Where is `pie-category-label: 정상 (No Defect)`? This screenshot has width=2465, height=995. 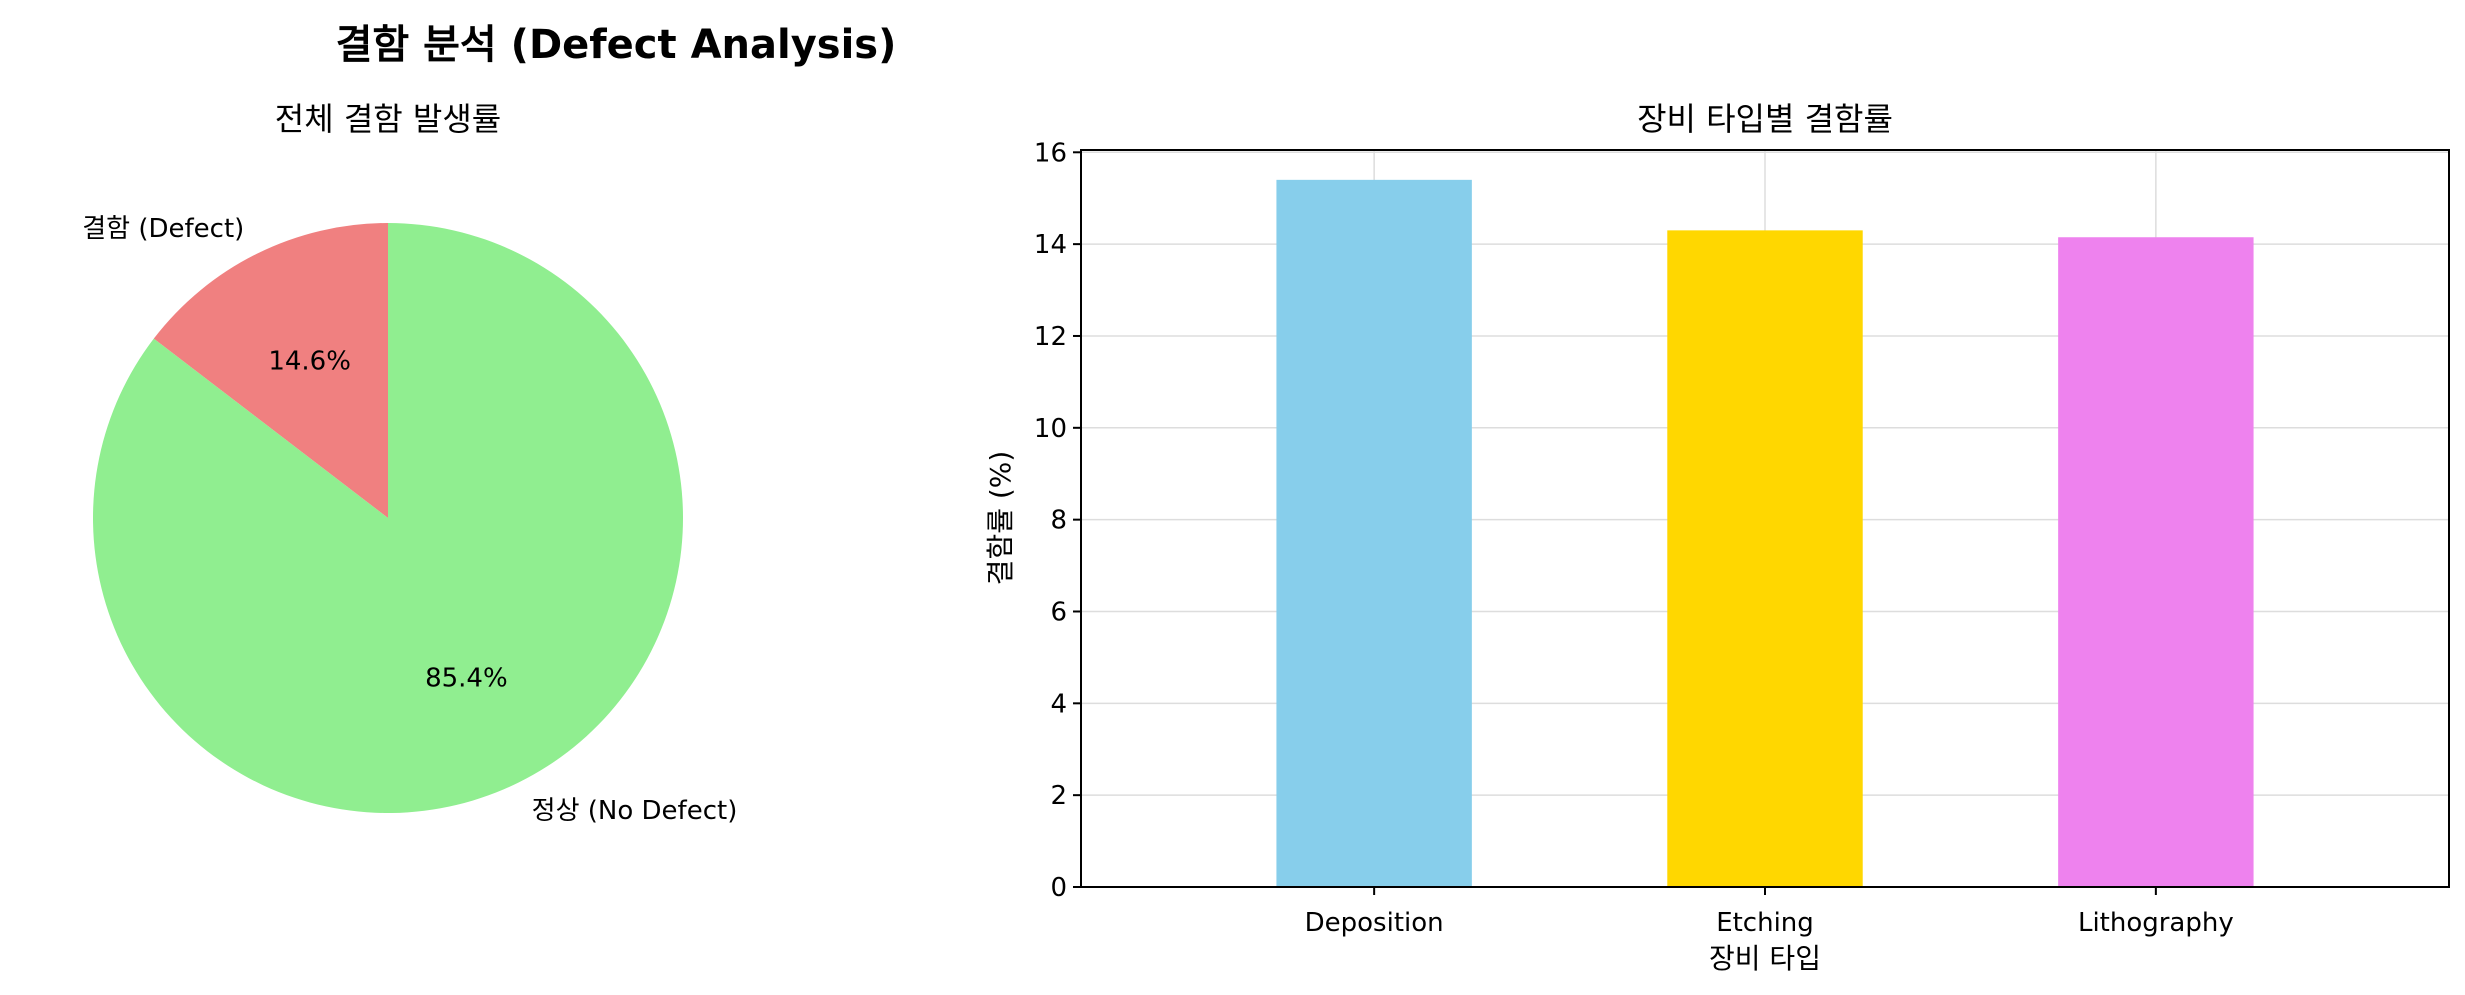
pie-category-label: 정상 (No Defect) is located at coordinates (635, 811).